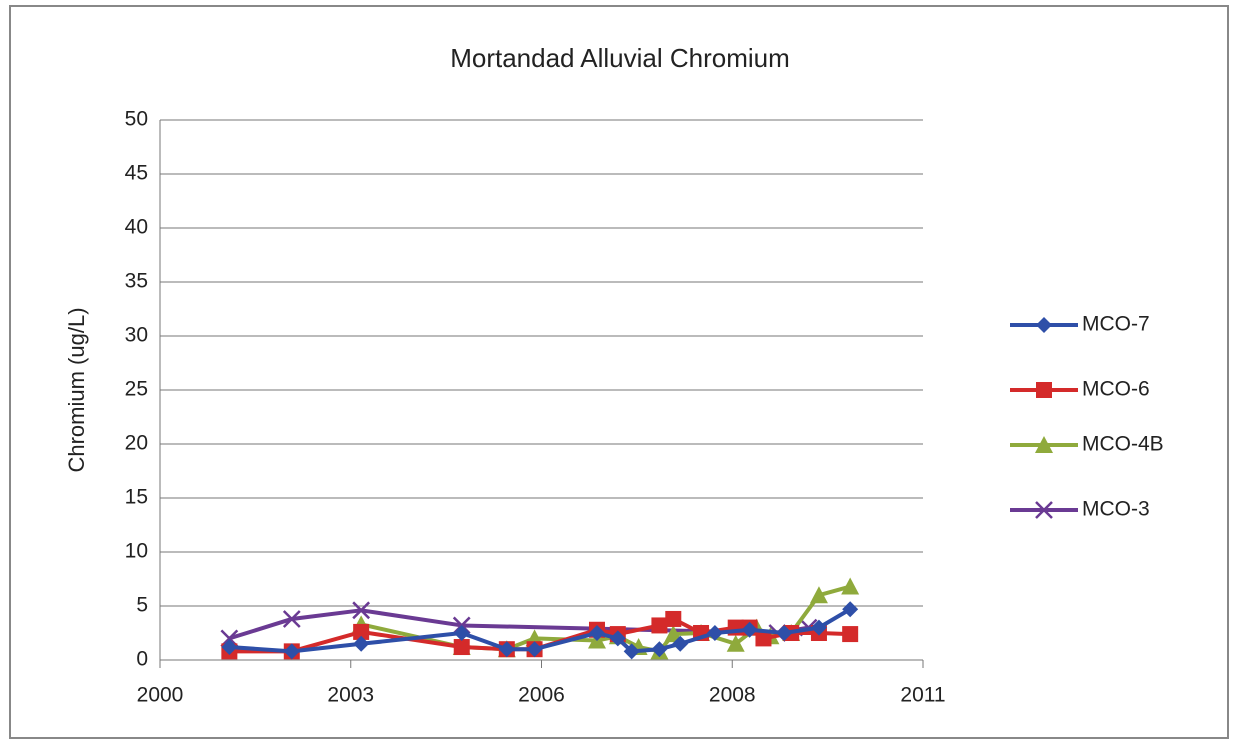 The image size is (1233, 742). I want to click on y-tick-label: 50, so click(136, 119).